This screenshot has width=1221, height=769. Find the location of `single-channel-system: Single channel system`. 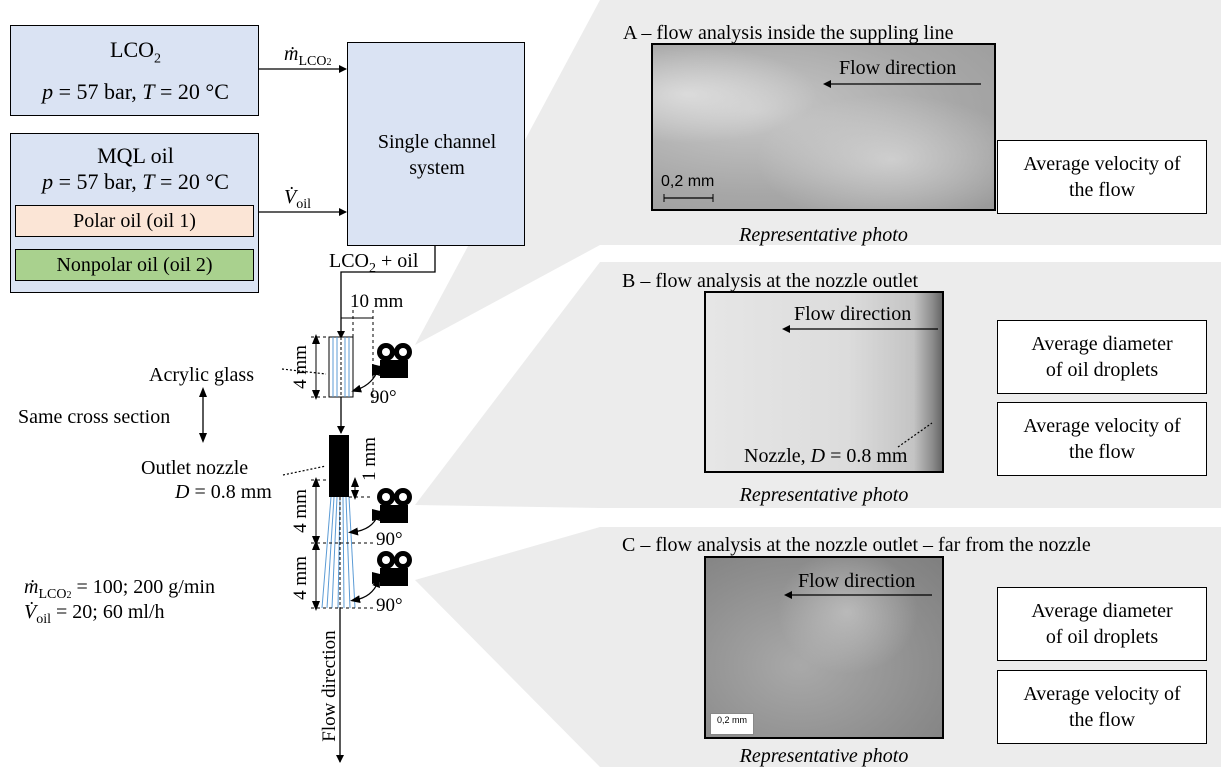

single-channel-system: Single channel system is located at coordinates (436, 144).